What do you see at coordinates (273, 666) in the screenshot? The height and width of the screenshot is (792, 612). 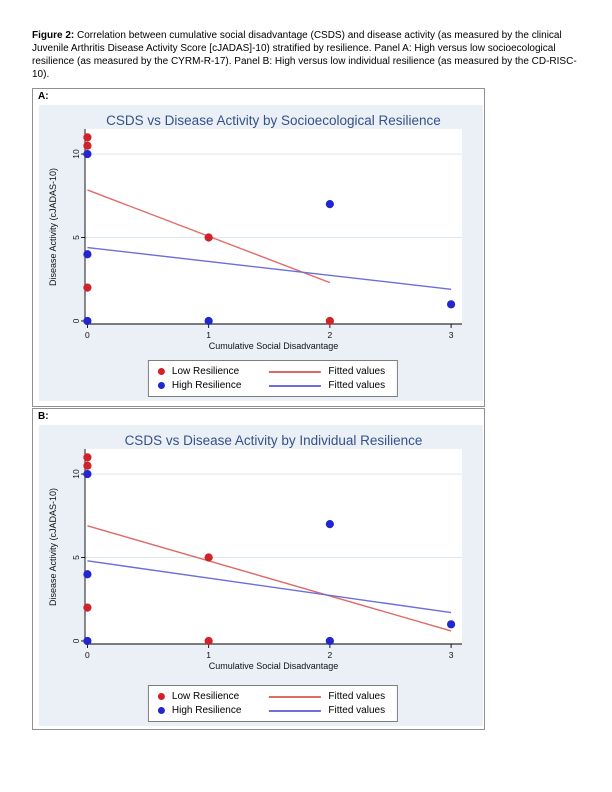 I see `chart-b-x-axis-label: Cumulative Social Disadvantage` at bounding box center [273, 666].